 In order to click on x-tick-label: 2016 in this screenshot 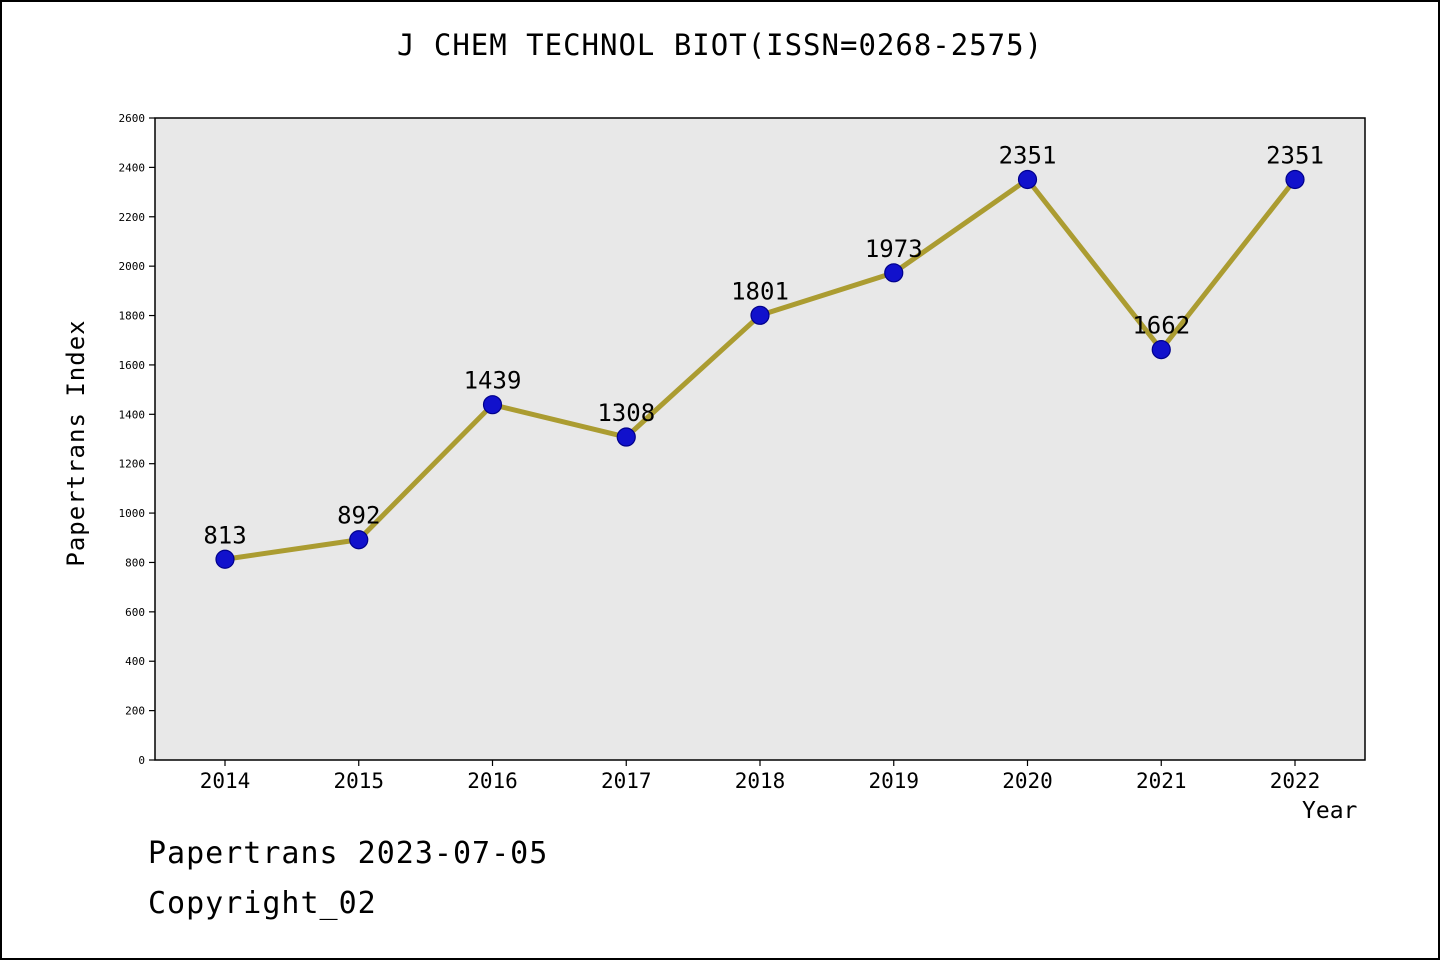, I will do `click(492, 781)`.